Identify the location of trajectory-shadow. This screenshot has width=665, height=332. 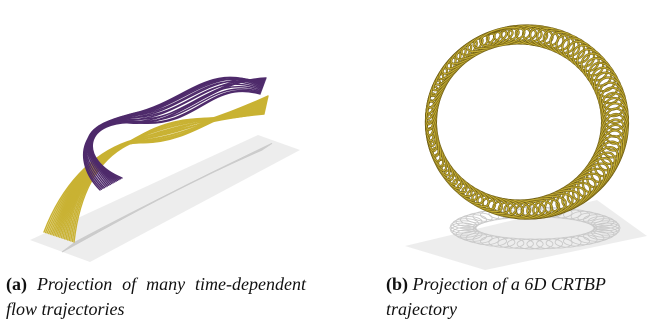
(535, 228).